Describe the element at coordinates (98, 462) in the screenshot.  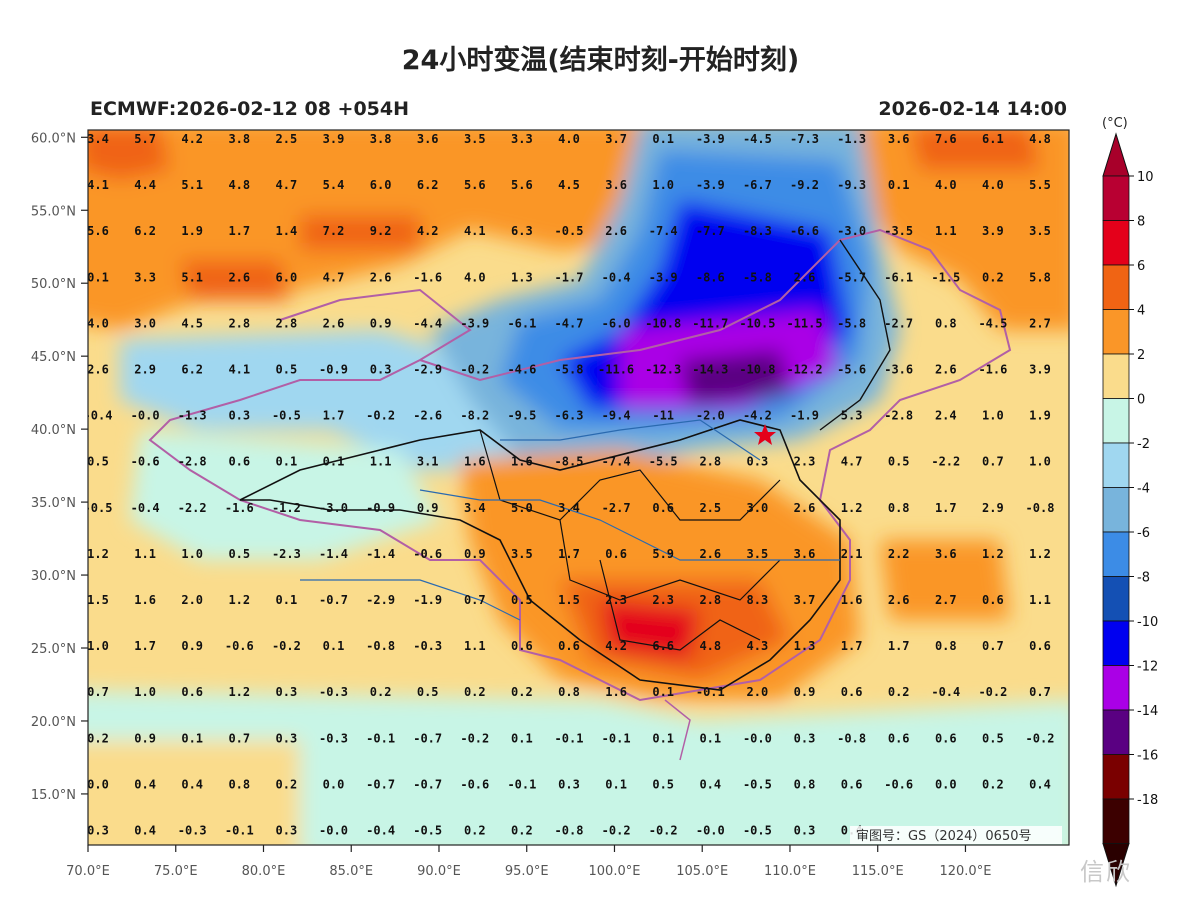
I see `grid-value: 0.5` at that location.